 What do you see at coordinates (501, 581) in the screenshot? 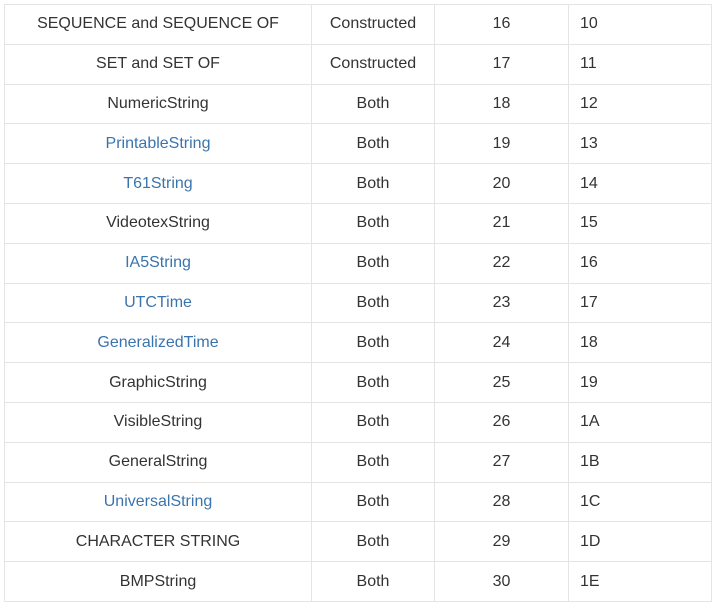
I see `tag-decimal-cell: 30` at bounding box center [501, 581].